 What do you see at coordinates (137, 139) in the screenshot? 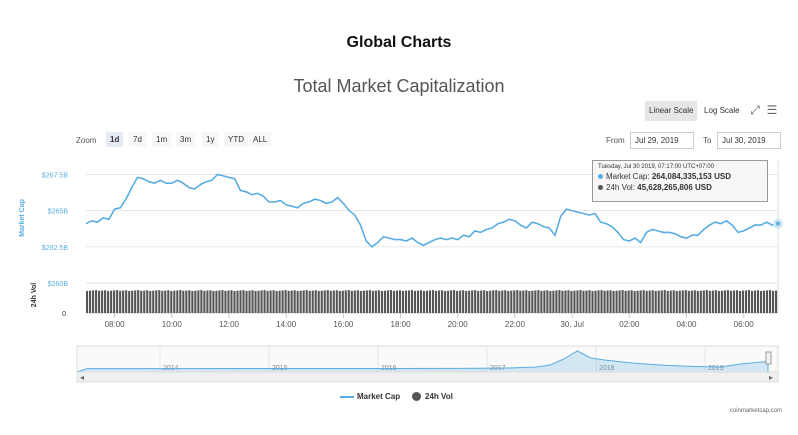
I see `zoom-7d-button: 7d` at bounding box center [137, 139].